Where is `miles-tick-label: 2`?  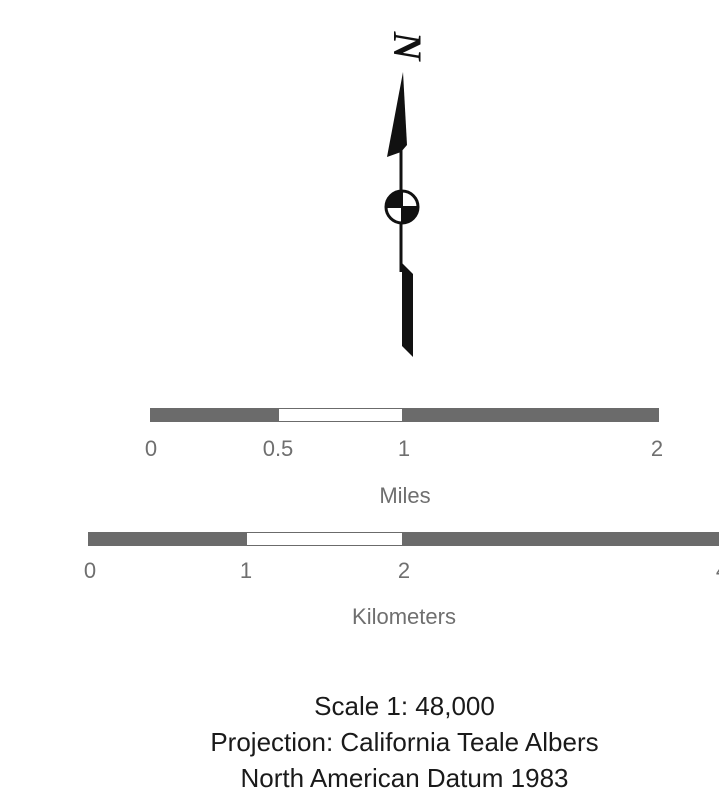
miles-tick-label: 2 is located at coordinates (657, 448).